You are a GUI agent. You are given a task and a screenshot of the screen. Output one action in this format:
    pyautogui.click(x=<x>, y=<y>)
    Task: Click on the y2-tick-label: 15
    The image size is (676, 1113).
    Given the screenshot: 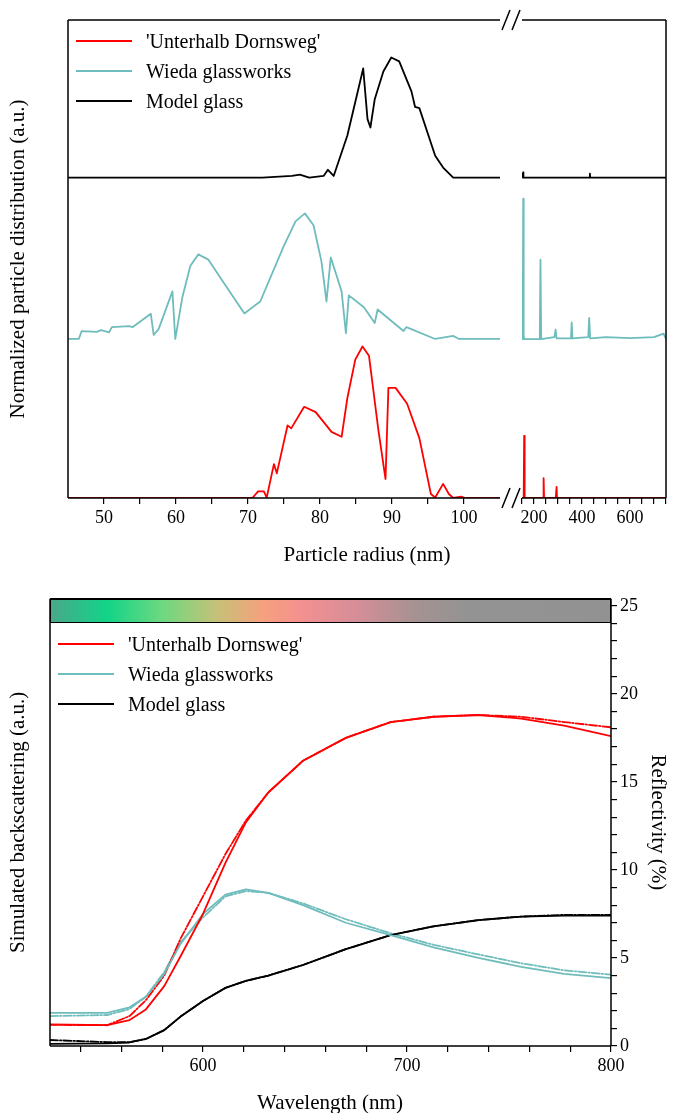 What is the action you would take?
    pyautogui.click(x=629, y=780)
    